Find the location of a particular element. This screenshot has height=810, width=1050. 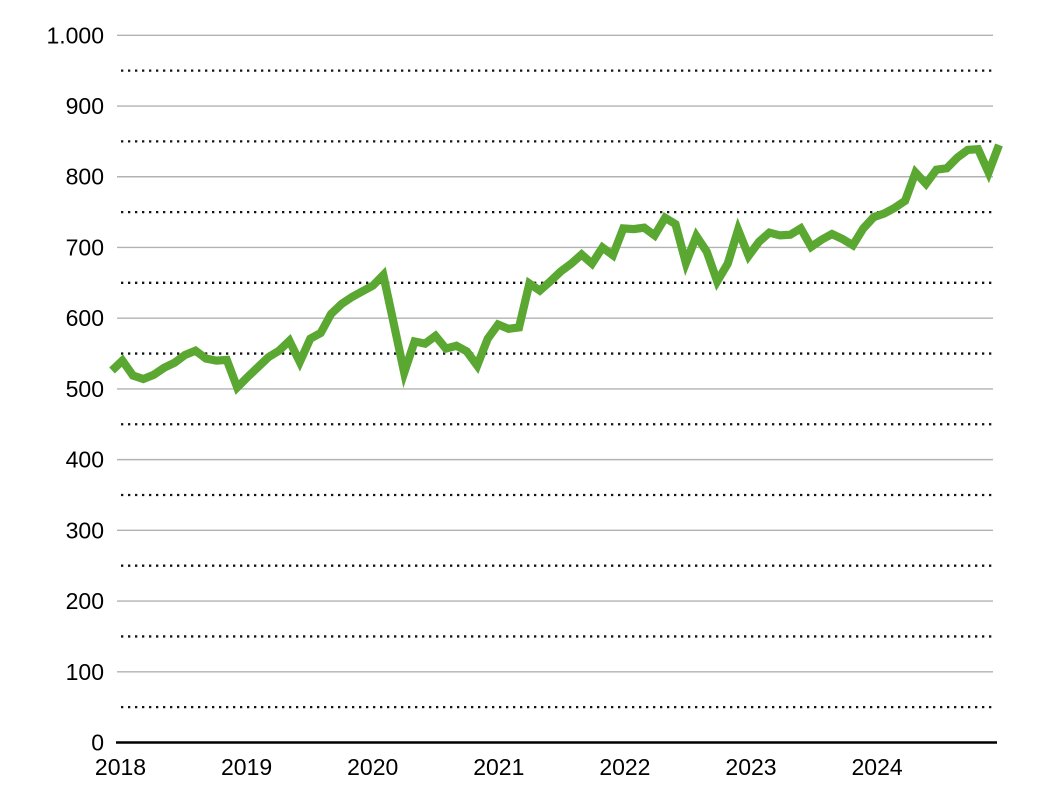

y-axis-label: 0 is located at coordinates (97, 743).